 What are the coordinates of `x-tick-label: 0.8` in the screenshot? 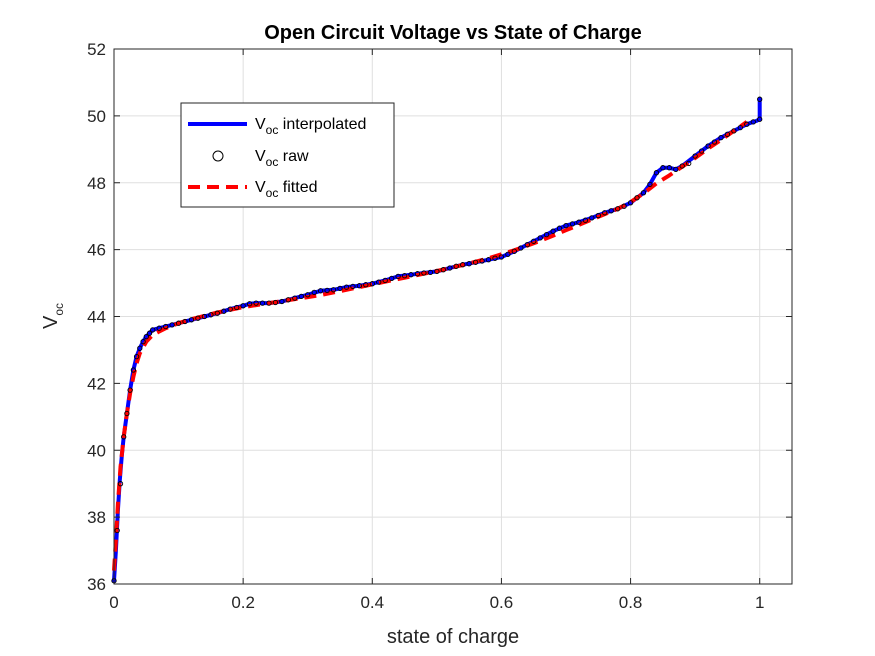 It's located at (631, 602).